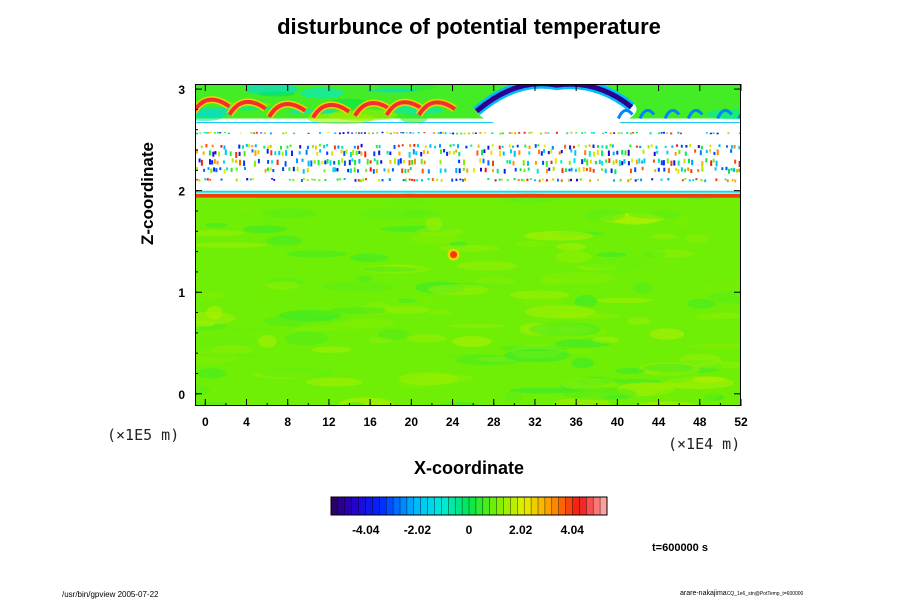 Image resolution: width=900 pixels, height=600 pixels. What do you see at coordinates (469, 530) in the screenshot?
I see `colorbar-tick-label: 0` at bounding box center [469, 530].